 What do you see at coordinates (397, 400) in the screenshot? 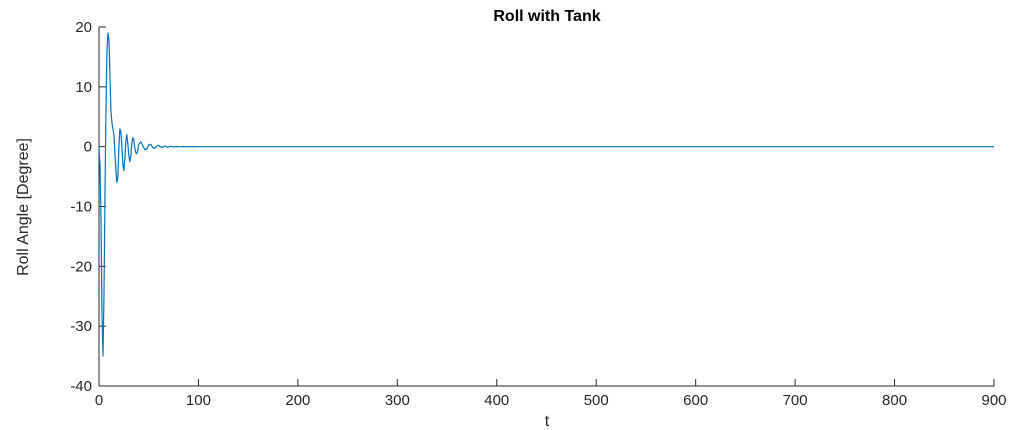
I see `x-tick-label: 300` at bounding box center [397, 400].